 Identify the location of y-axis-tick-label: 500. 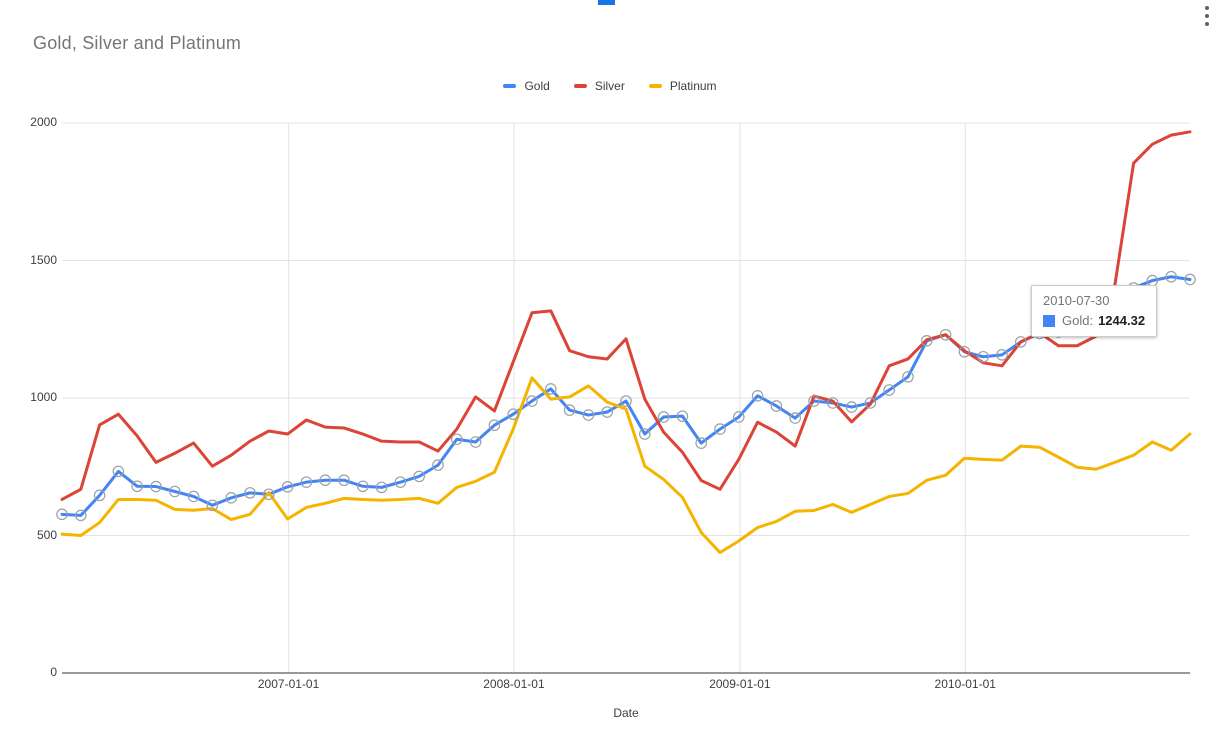
(46, 534).